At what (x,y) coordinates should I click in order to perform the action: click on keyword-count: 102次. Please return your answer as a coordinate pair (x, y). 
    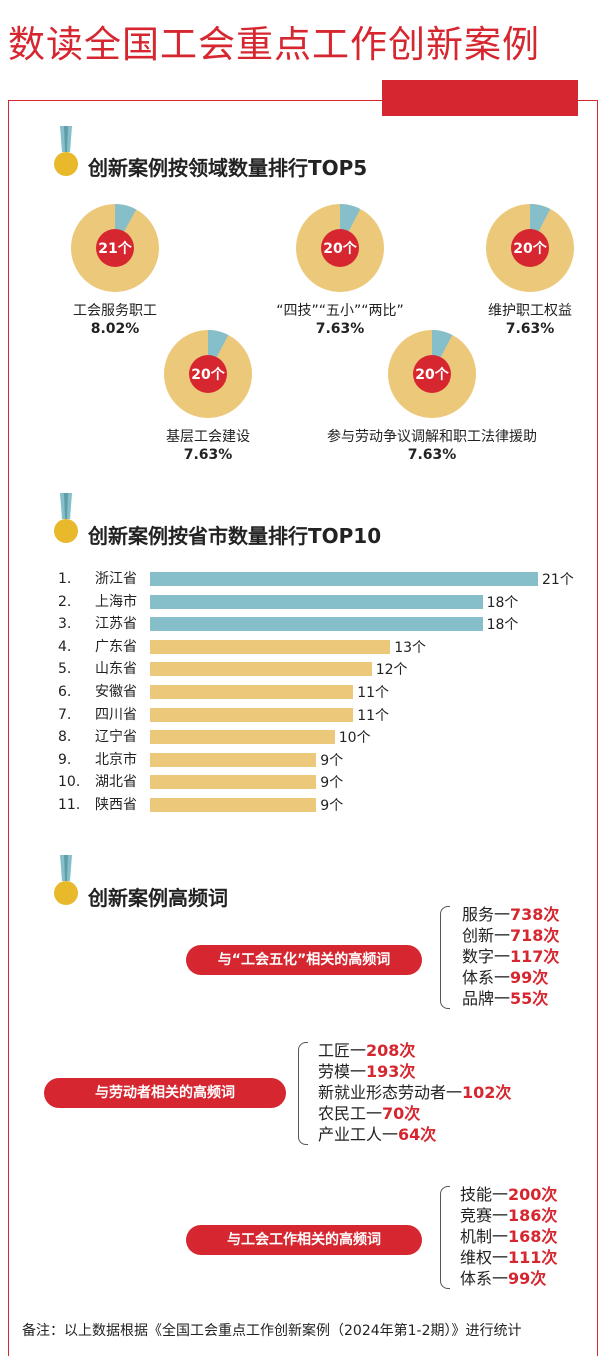
    Looking at the image, I should click on (487, 1092).